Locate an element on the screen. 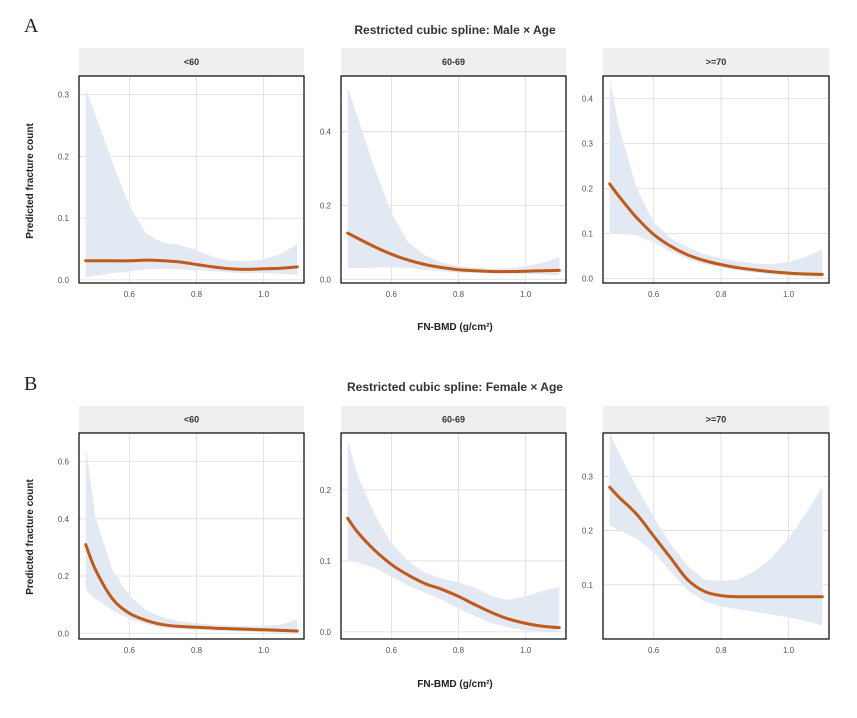  facet-a-3: >=70 0.6 0.8 1.0 0.0 0.1 0.2 0.3 0.4 is located at coordinates (706, 173).